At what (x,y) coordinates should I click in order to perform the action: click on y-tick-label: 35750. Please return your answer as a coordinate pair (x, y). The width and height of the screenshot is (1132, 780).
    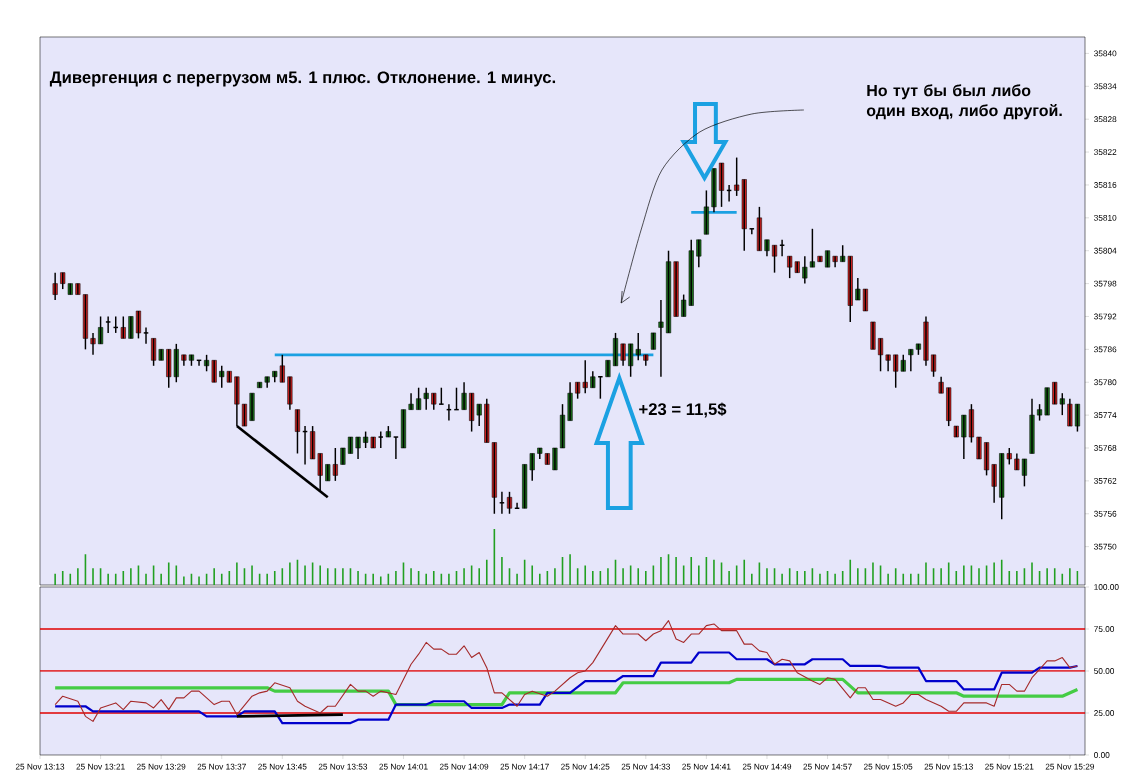
    Looking at the image, I should click on (1105, 546).